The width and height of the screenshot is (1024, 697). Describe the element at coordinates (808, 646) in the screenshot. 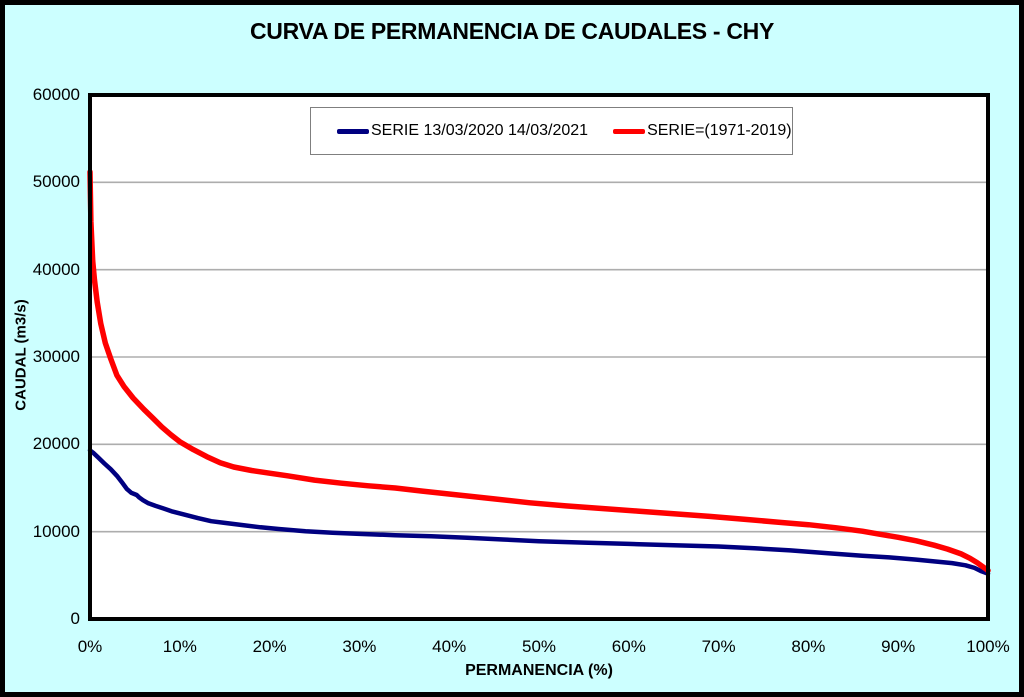

I see `x-tick-label-80%: 80%` at that location.